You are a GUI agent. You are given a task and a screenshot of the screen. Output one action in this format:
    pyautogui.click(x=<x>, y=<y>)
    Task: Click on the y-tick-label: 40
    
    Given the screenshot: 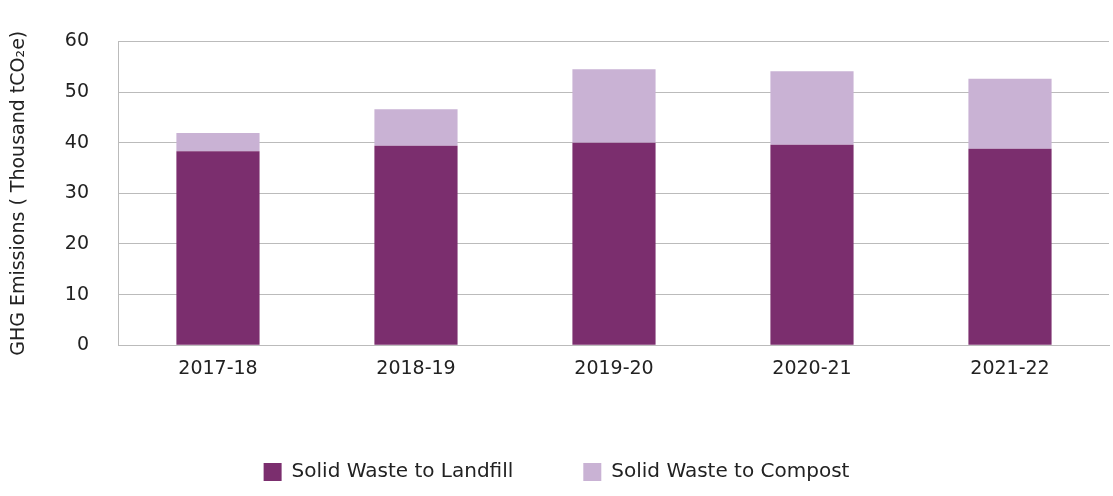 What is the action you would take?
    pyautogui.click(x=76, y=140)
    